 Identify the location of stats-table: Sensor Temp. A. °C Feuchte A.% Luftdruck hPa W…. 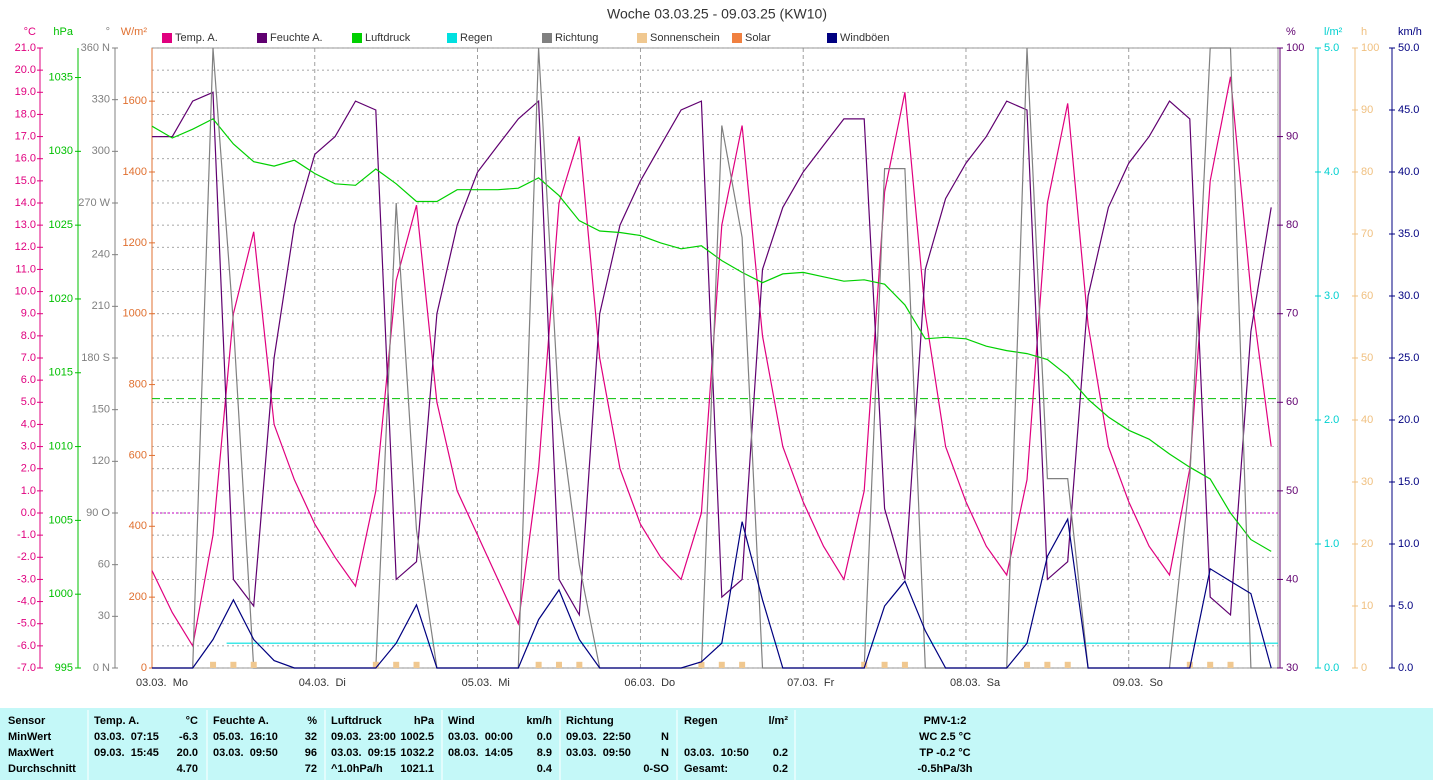
(490, 745).